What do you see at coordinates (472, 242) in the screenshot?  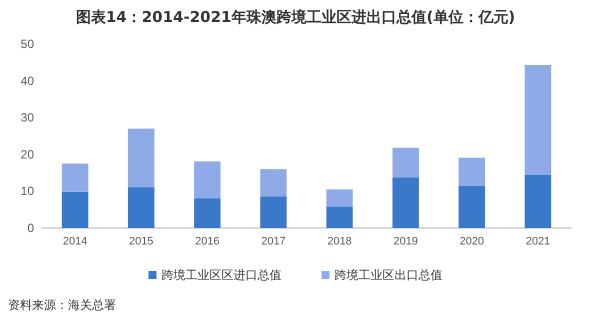 I see `x-tick-label: 2020` at bounding box center [472, 242].